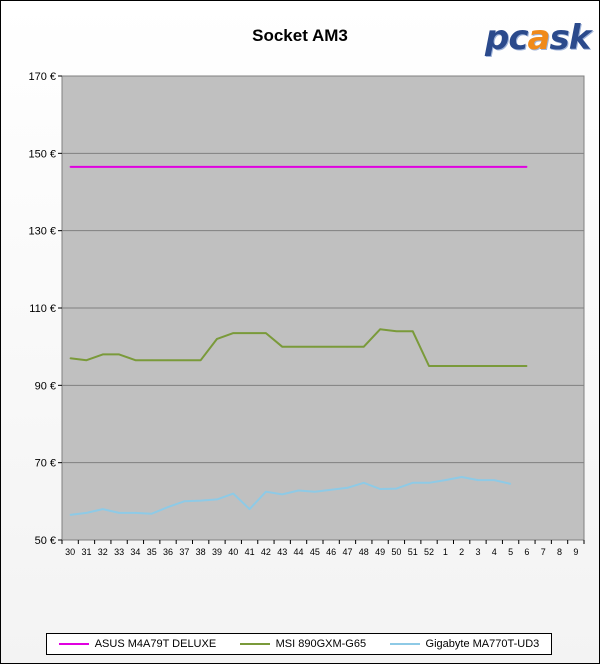 This screenshot has width=600, height=664. What do you see at coordinates (266, 552) in the screenshot?
I see `x-tick-label: 42` at bounding box center [266, 552].